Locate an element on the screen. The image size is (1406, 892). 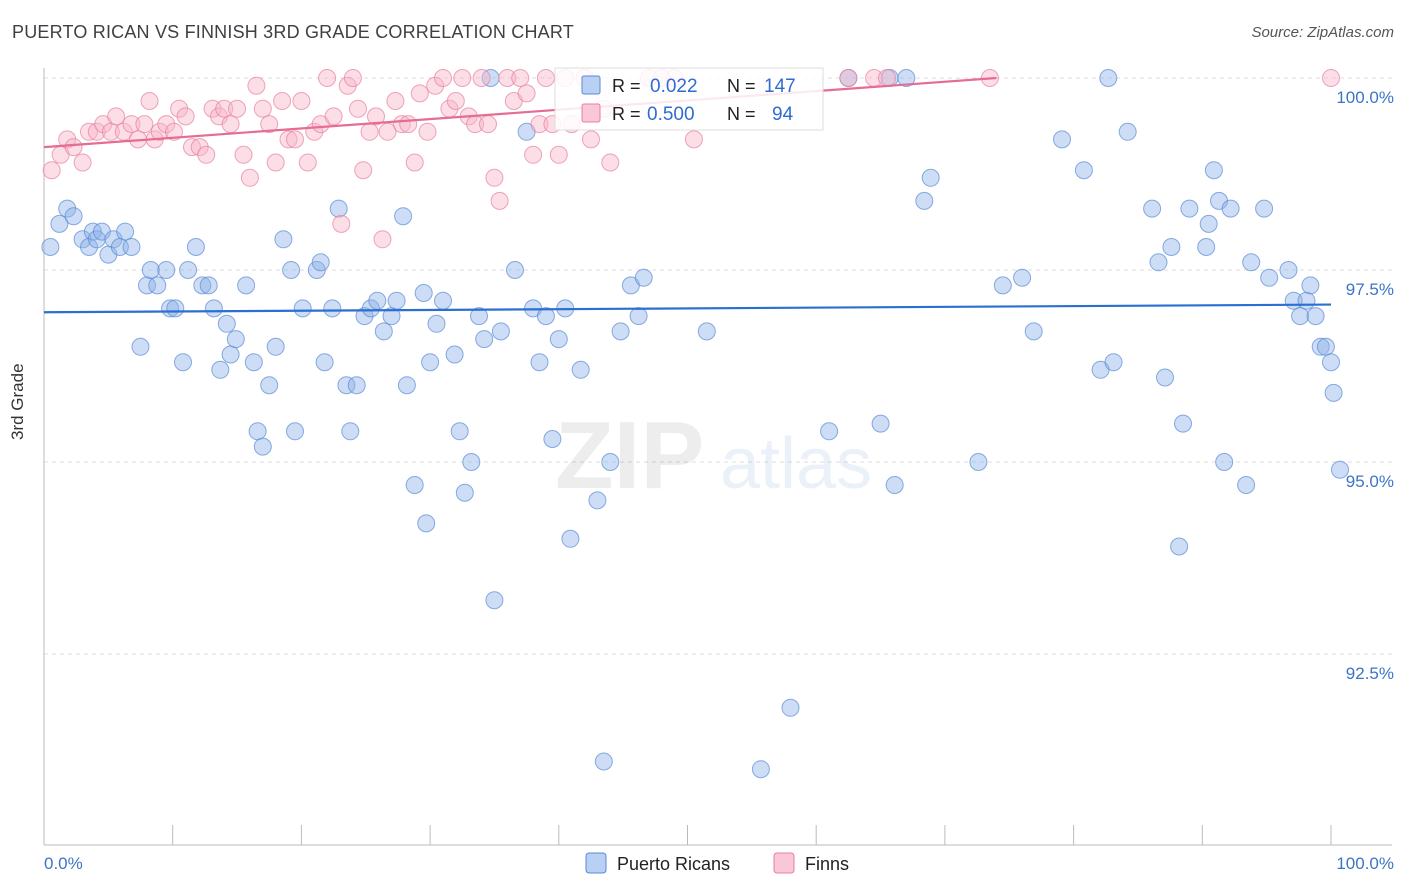
x-tick-label-min: 0.0% is located at coordinates (63, 863).